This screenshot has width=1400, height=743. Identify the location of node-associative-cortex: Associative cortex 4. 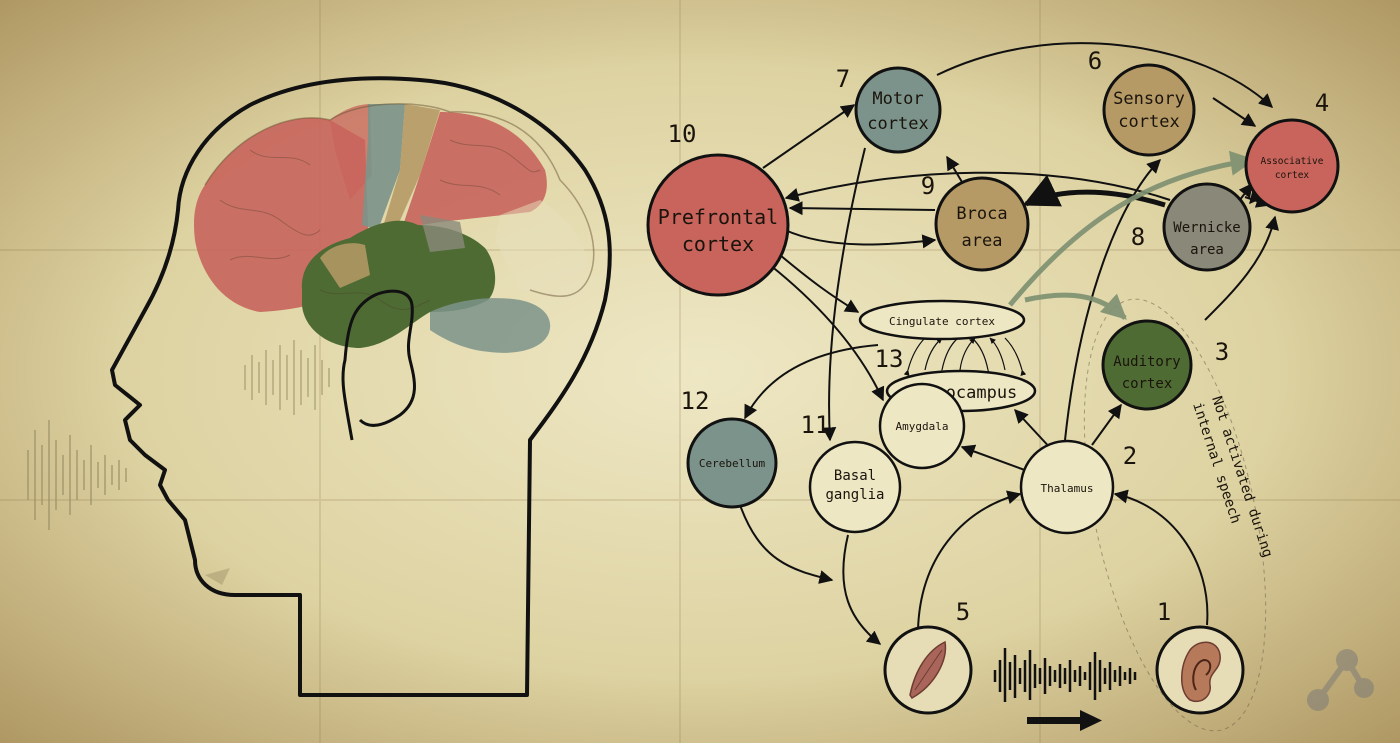
(1292, 151).